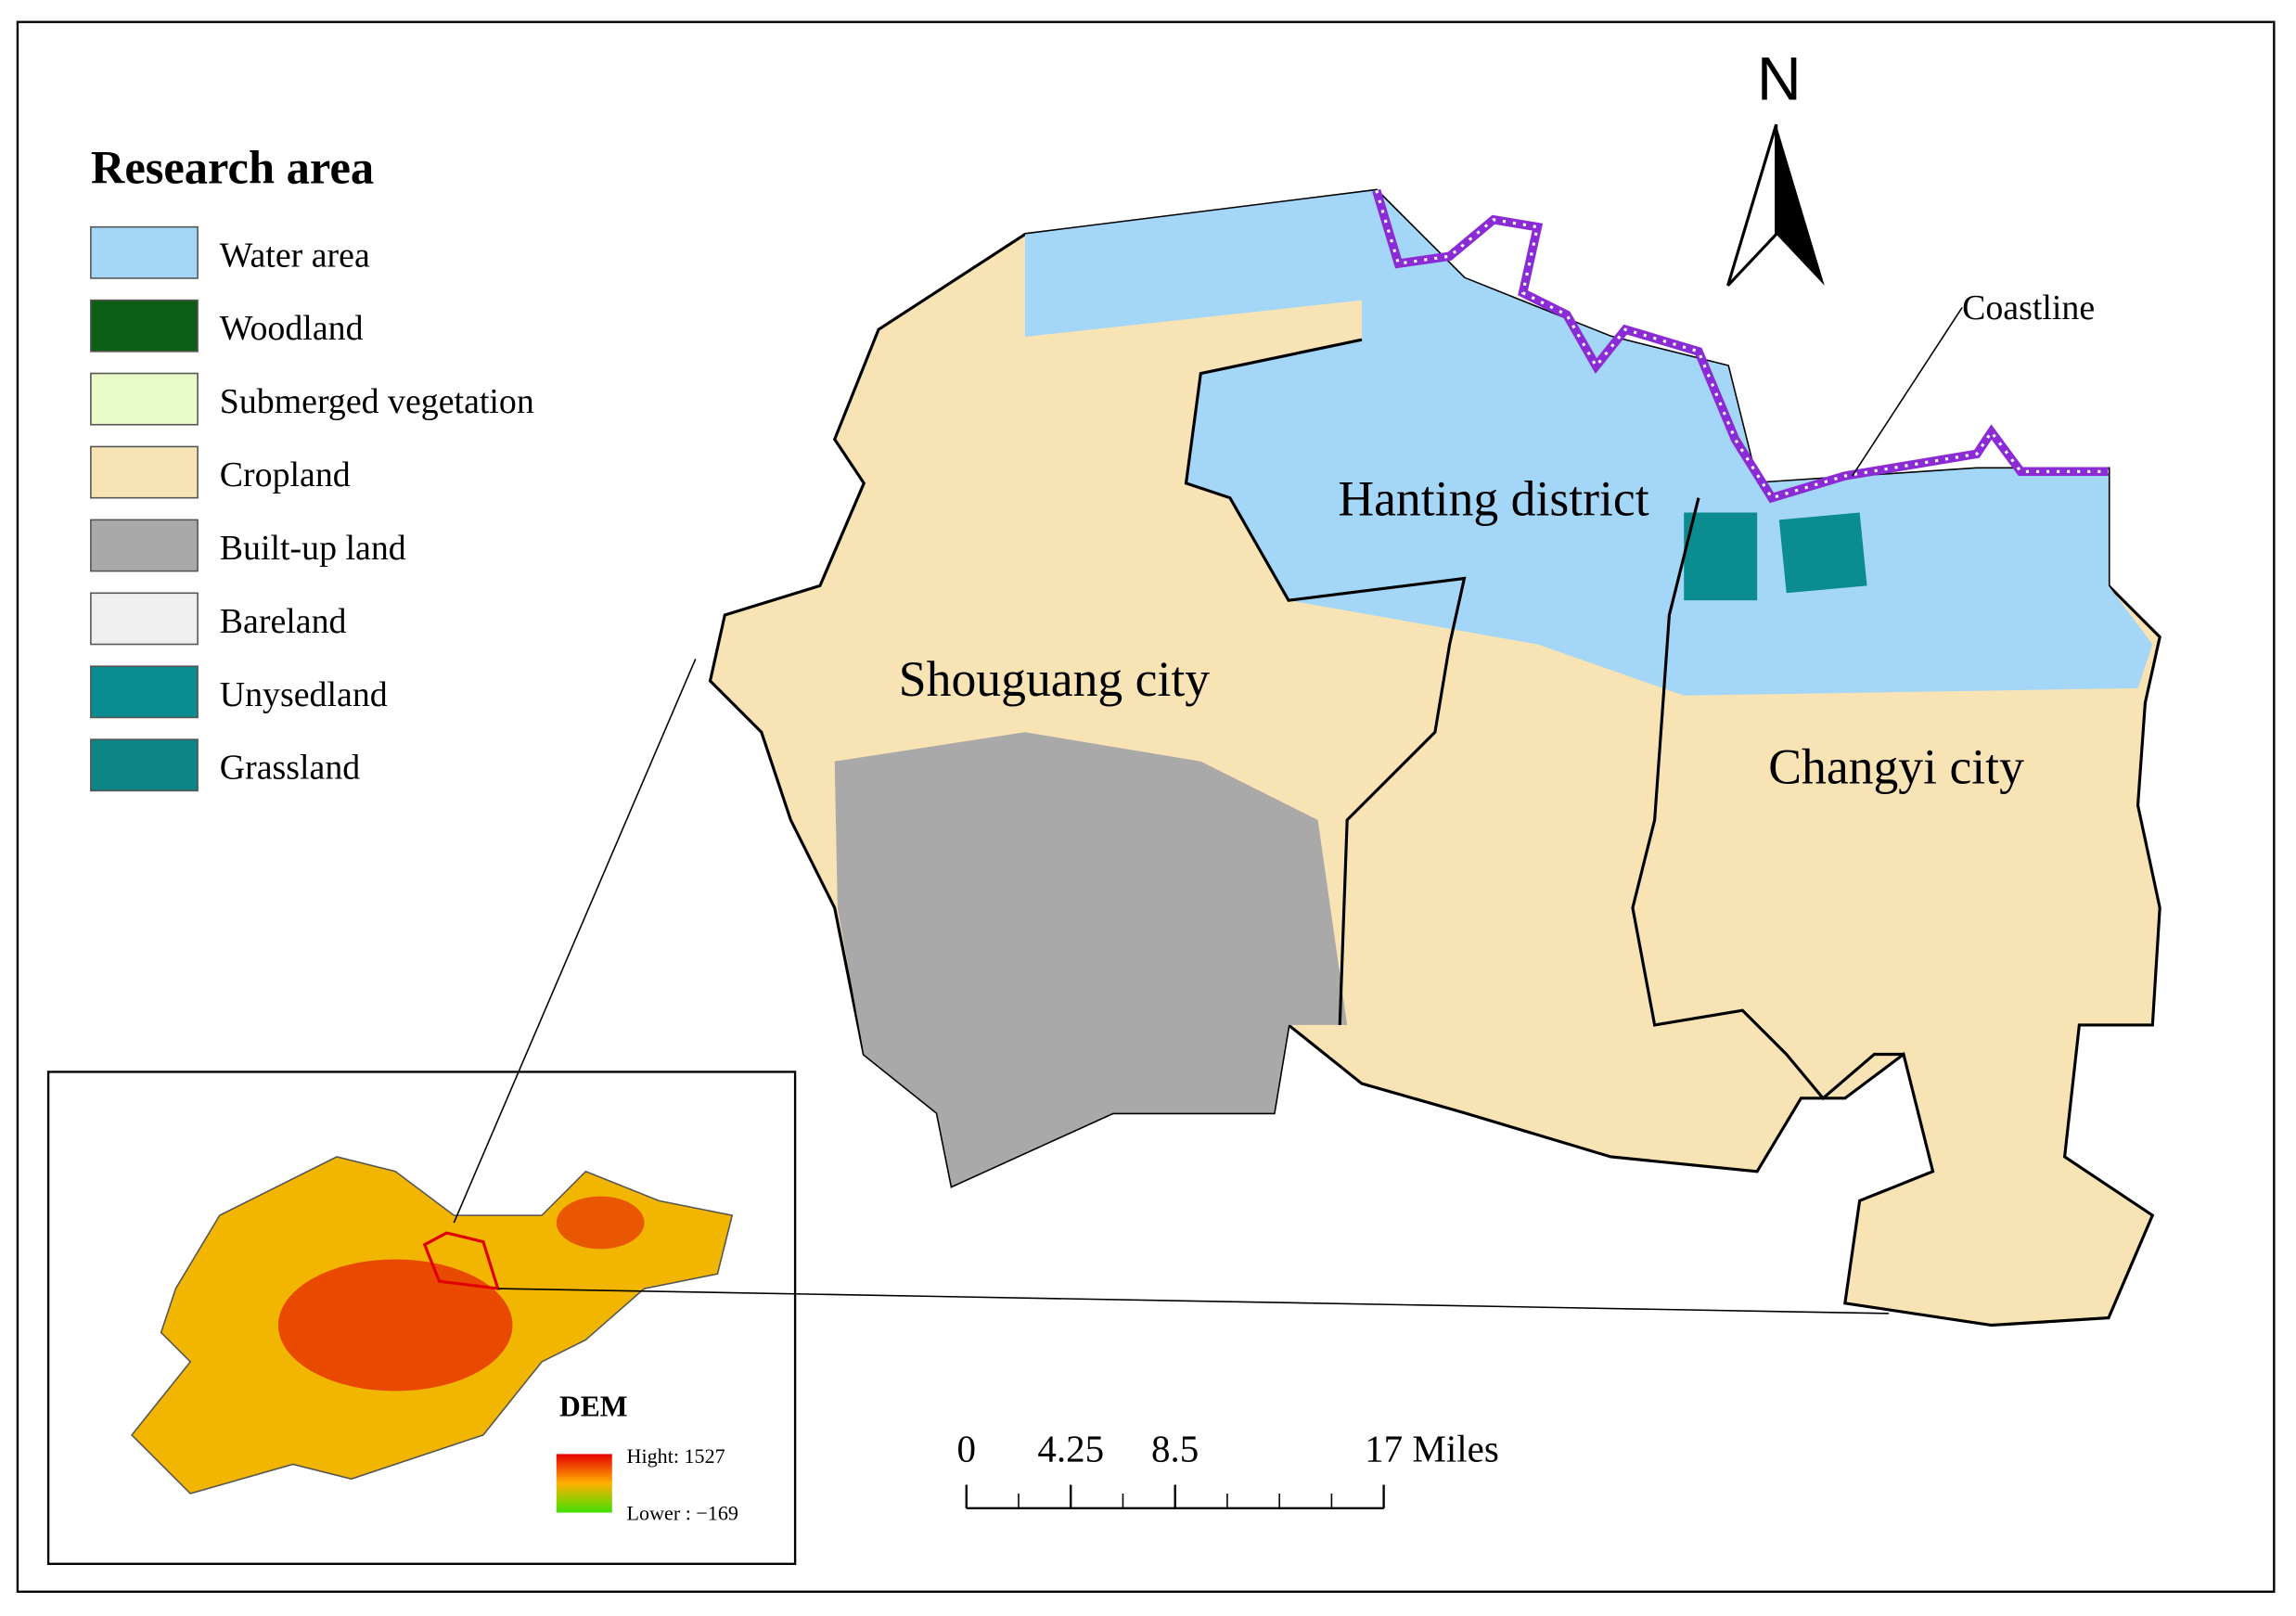 This screenshot has height=1616, width=2296. I want to click on scale-label: 8.5, so click(1175, 1448).